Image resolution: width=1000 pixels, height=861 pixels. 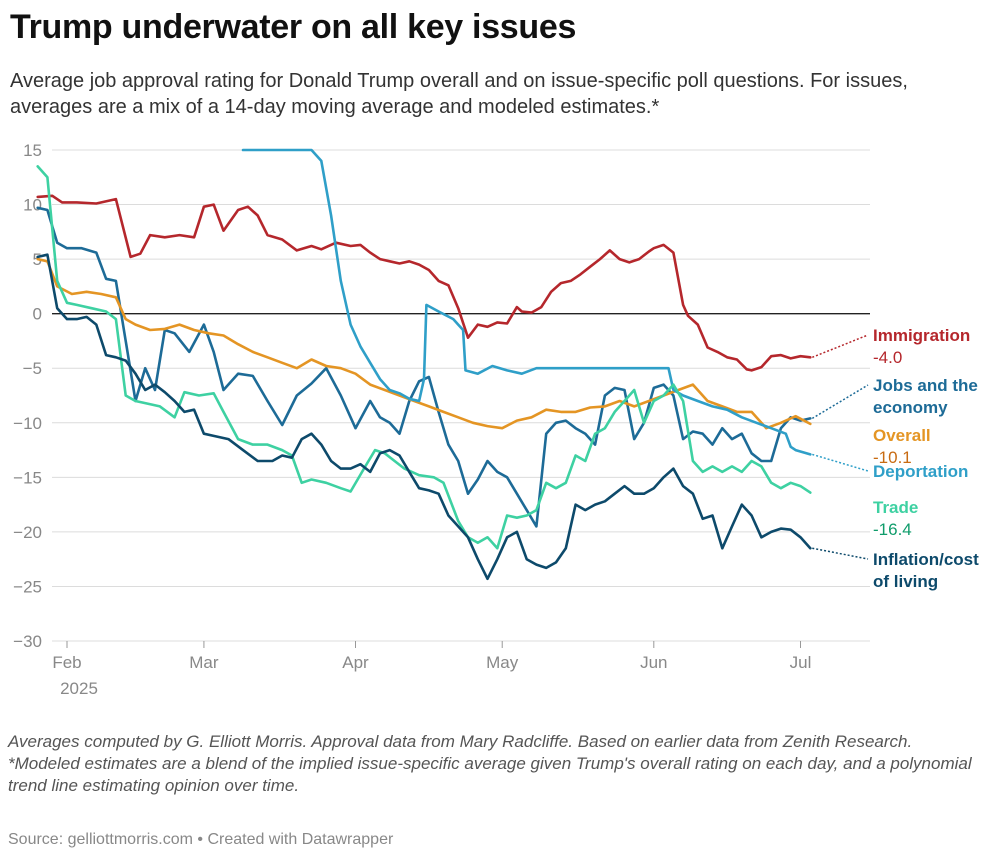 I want to click on x-tick-sublabel: 2025, so click(x=79, y=688).